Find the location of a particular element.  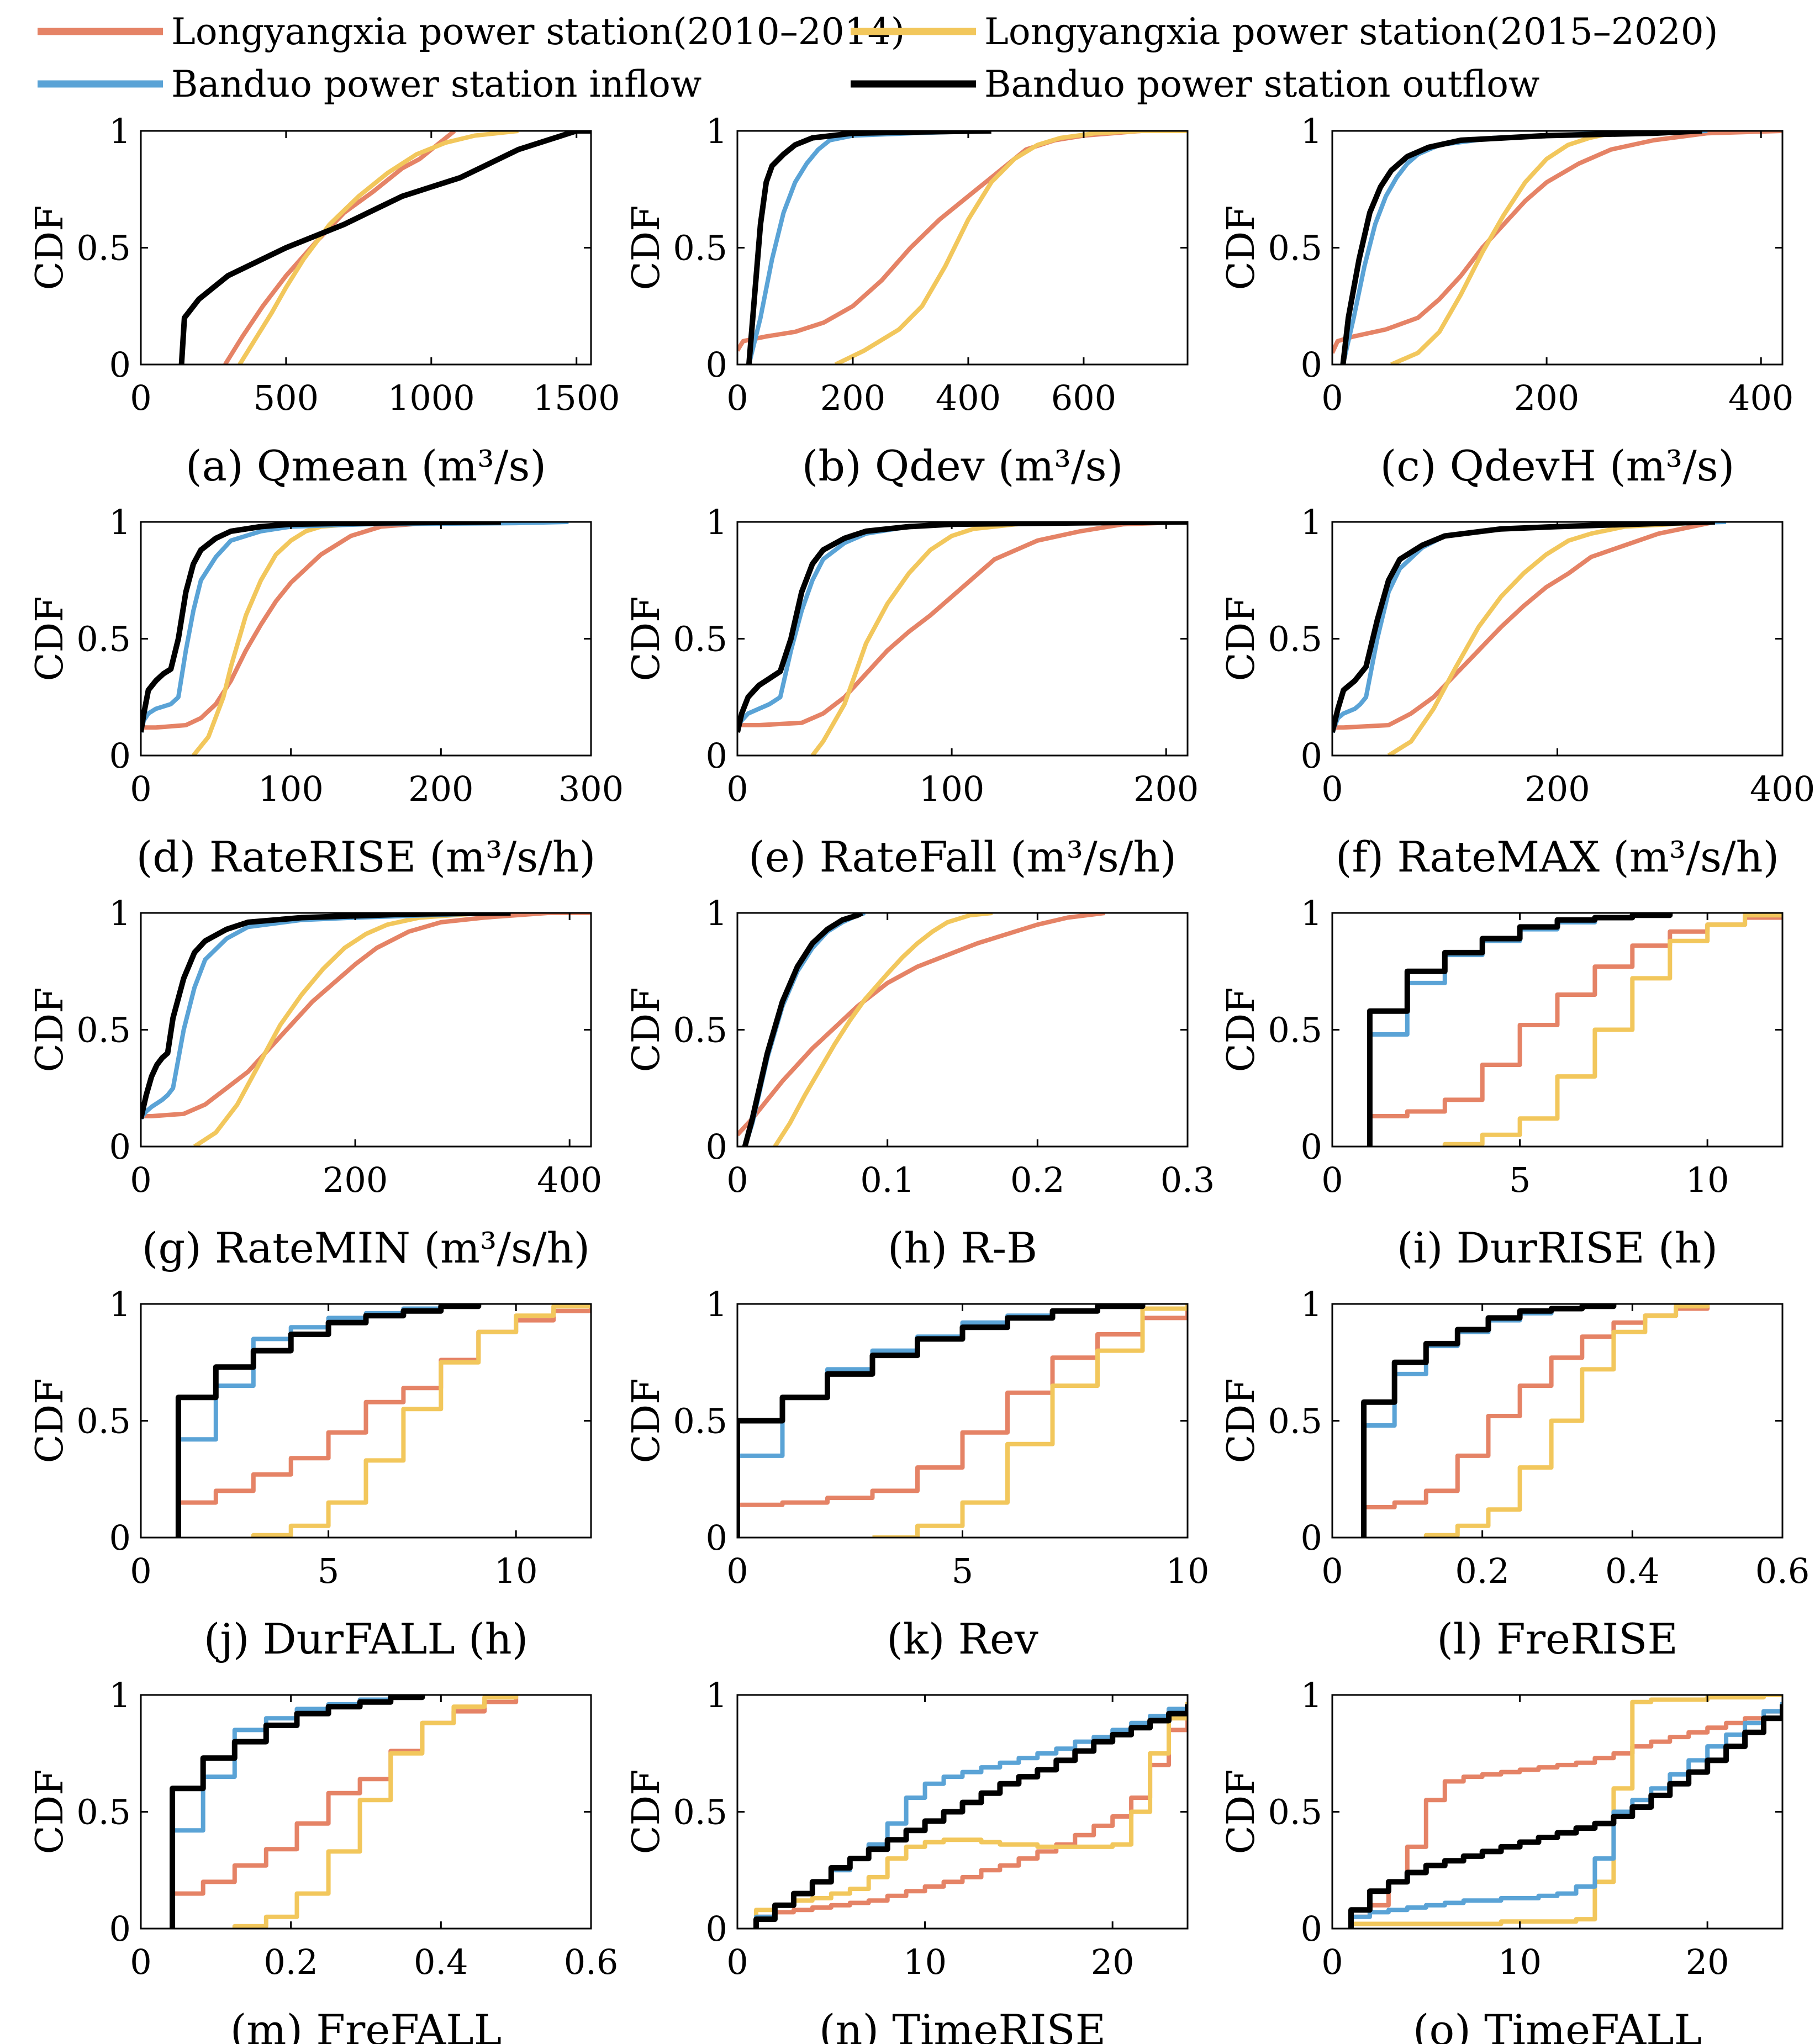

panel-n-xtick-label: 0 is located at coordinates (737, 1962).